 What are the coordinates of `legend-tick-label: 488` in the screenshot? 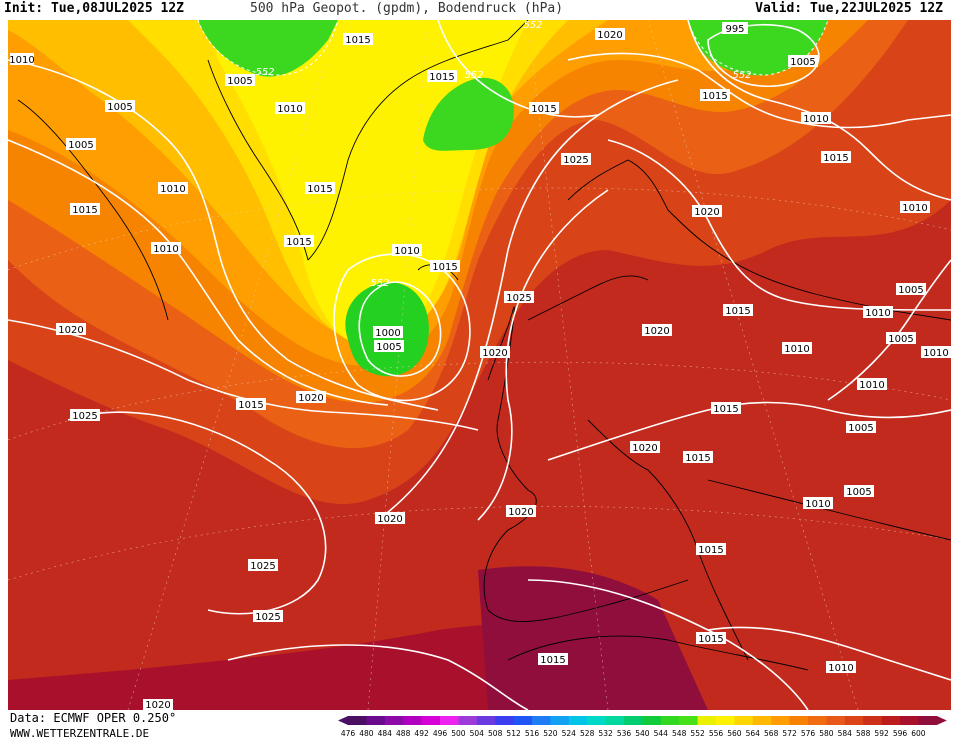 It's located at (403, 733).